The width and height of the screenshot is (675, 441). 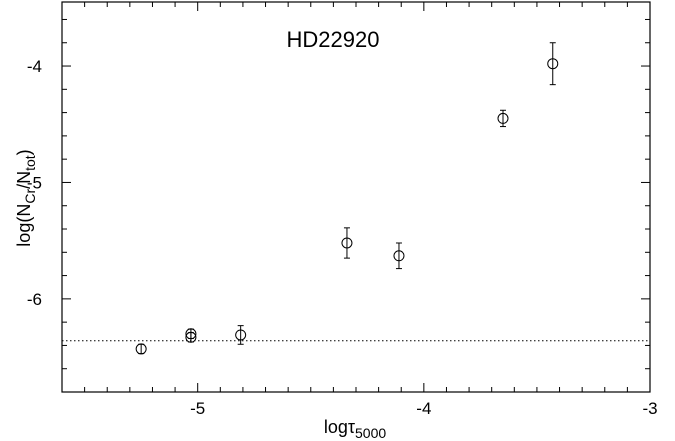 What do you see at coordinates (34, 299) in the screenshot?
I see `y-tick-label: -6` at bounding box center [34, 299].